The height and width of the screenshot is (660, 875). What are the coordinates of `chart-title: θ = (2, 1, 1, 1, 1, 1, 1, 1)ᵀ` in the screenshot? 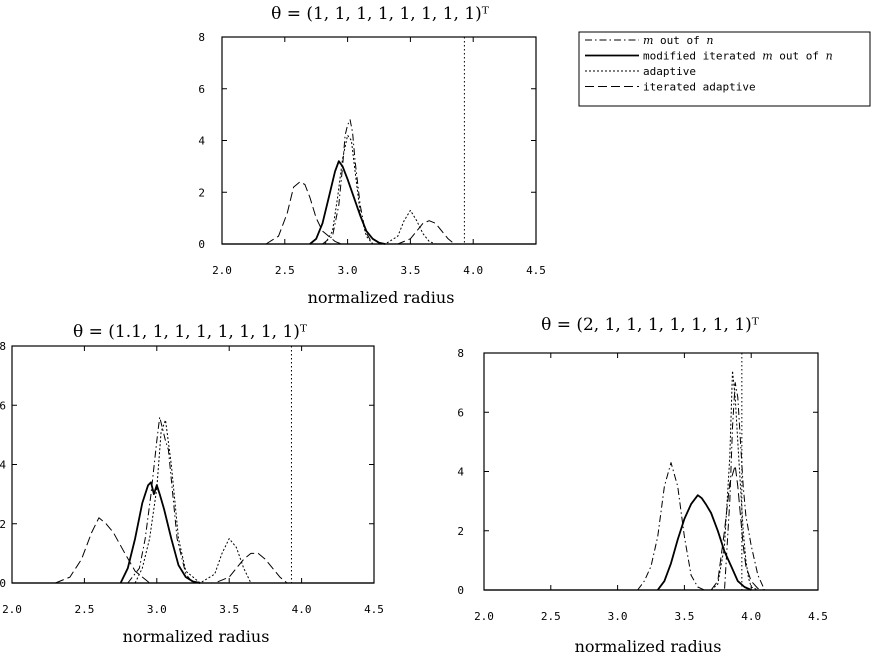 It's located at (650, 325).